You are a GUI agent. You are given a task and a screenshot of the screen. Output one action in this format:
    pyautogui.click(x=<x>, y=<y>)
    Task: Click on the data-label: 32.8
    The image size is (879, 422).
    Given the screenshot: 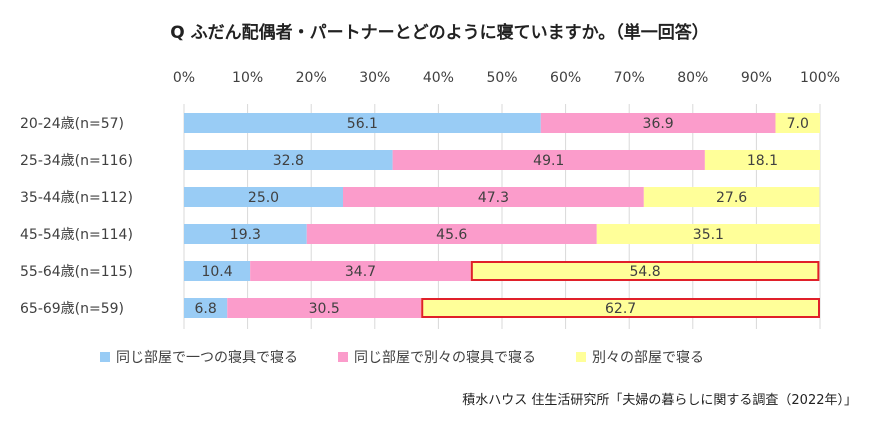 What is the action you would take?
    pyautogui.click(x=288, y=161)
    